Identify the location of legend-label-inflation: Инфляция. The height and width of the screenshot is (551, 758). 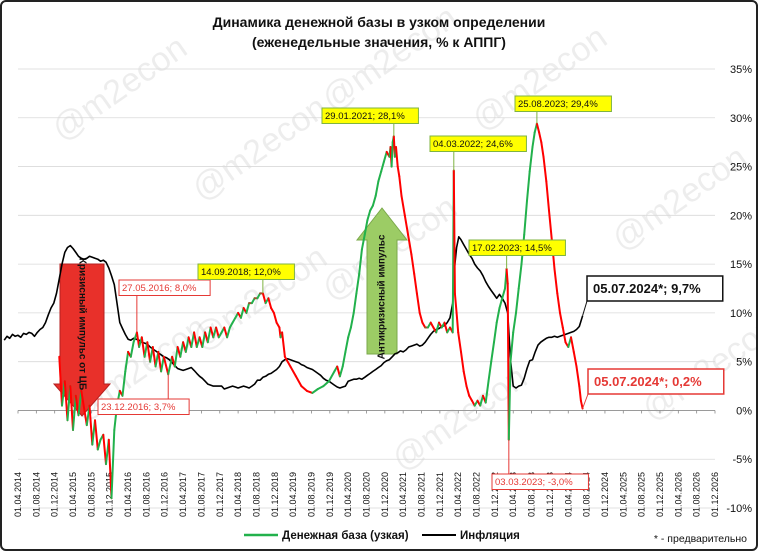
(490, 536).